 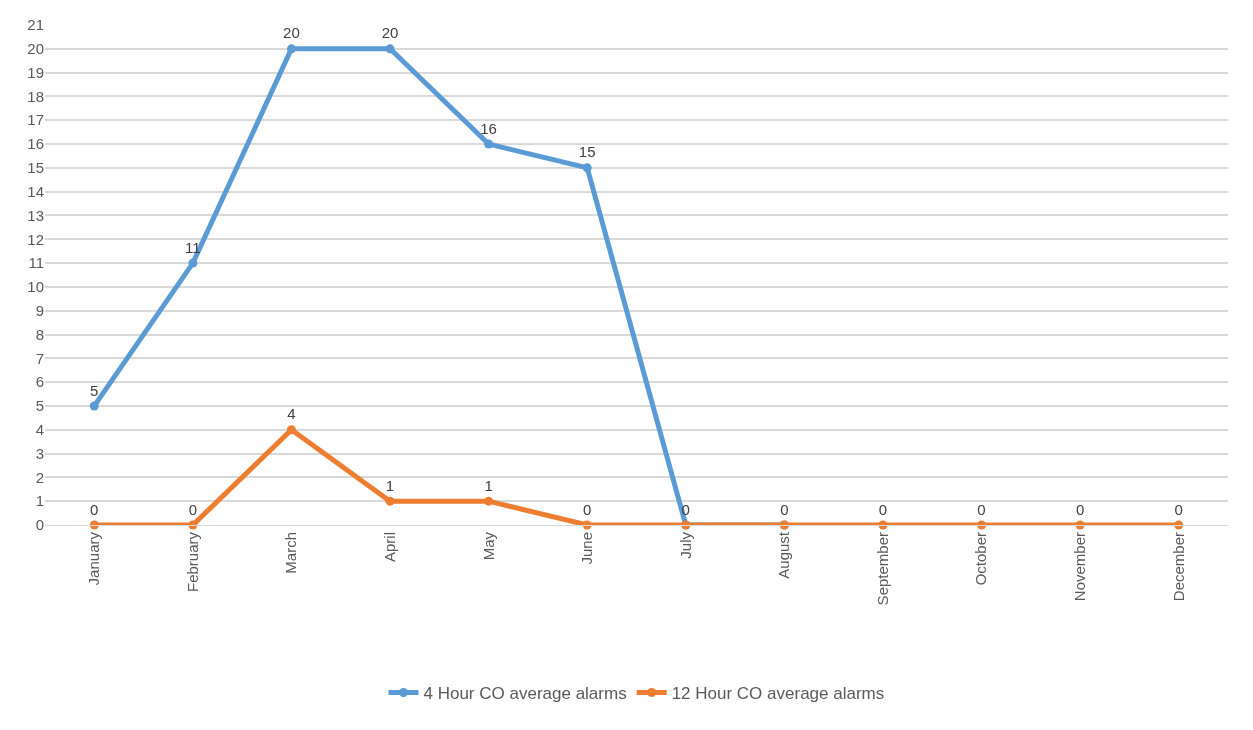 What do you see at coordinates (981, 559) in the screenshot?
I see `x-tick-label: October` at bounding box center [981, 559].